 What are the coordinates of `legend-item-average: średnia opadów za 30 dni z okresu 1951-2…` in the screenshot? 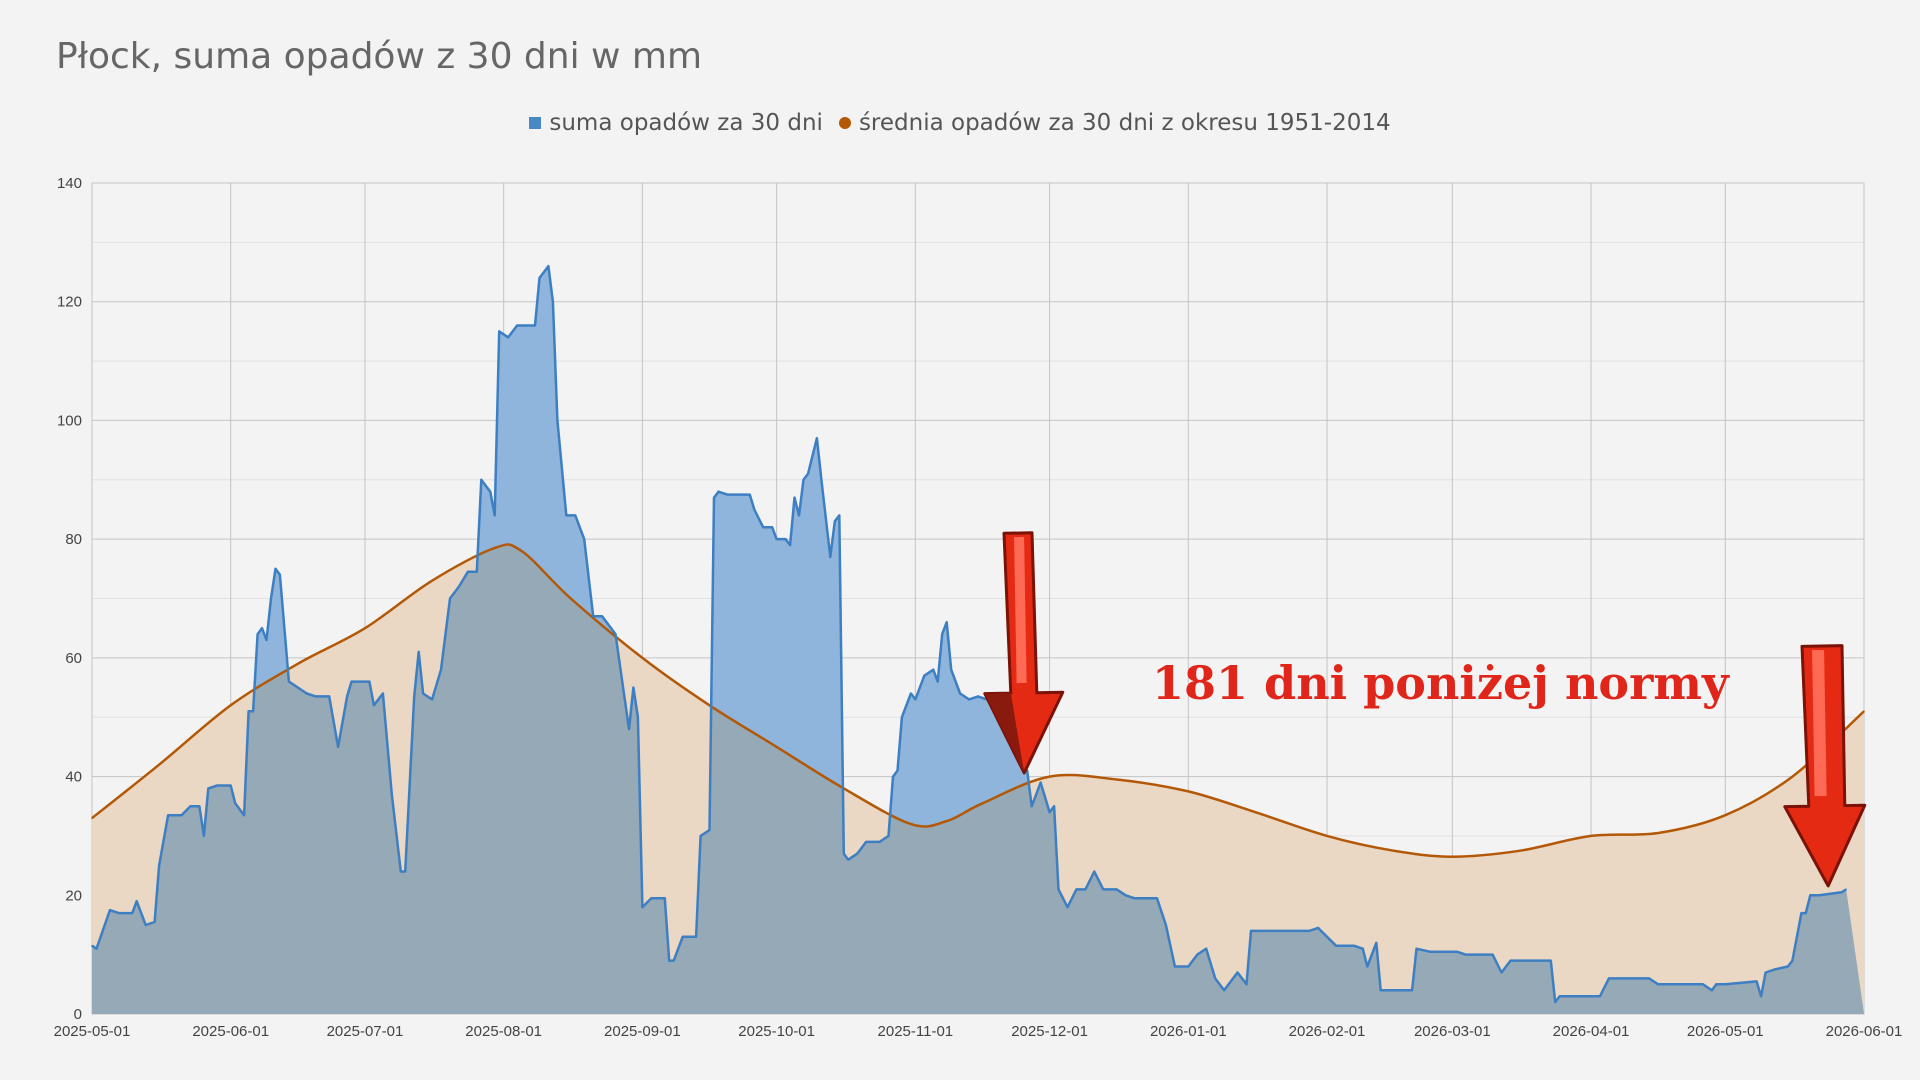 It's located at (1114, 123).